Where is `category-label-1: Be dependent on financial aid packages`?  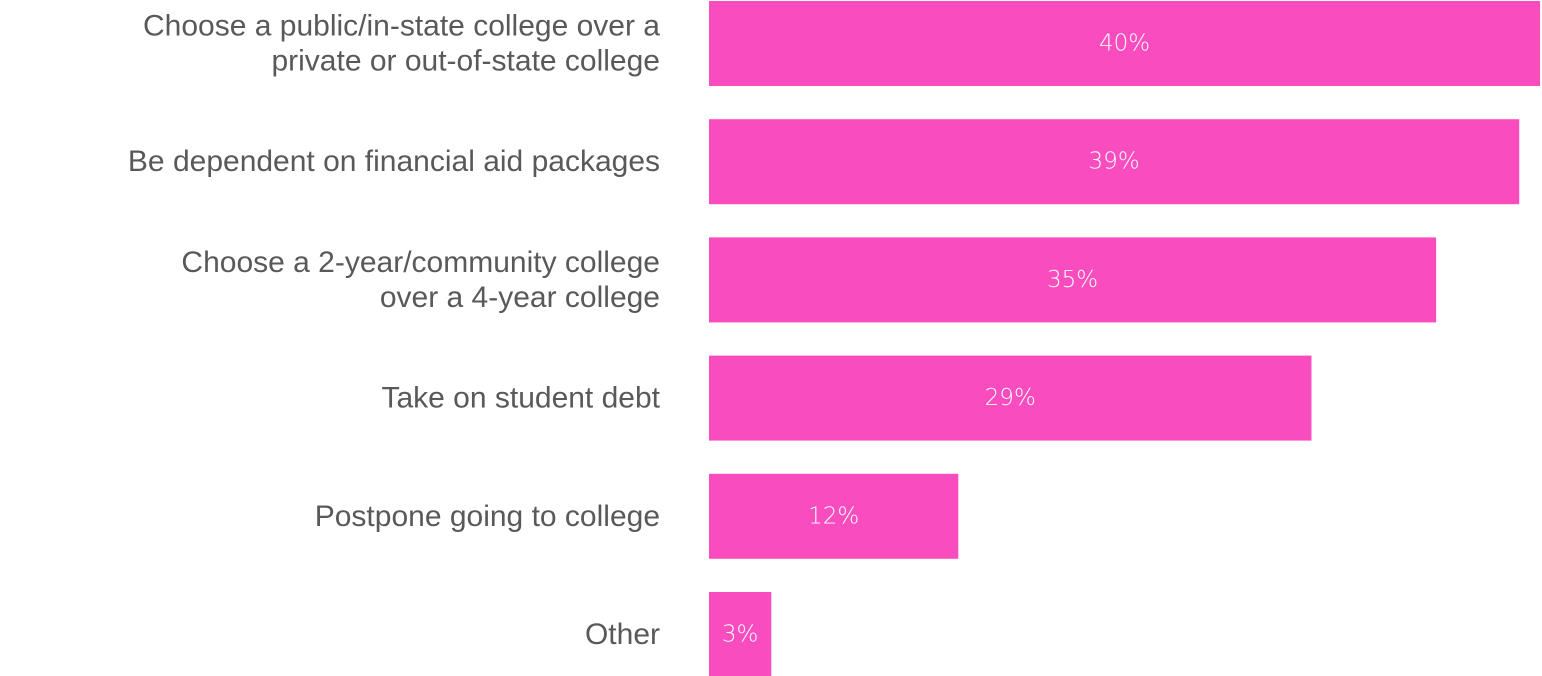 category-label-1: Be dependent on financial aid packages is located at coordinates (394, 161).